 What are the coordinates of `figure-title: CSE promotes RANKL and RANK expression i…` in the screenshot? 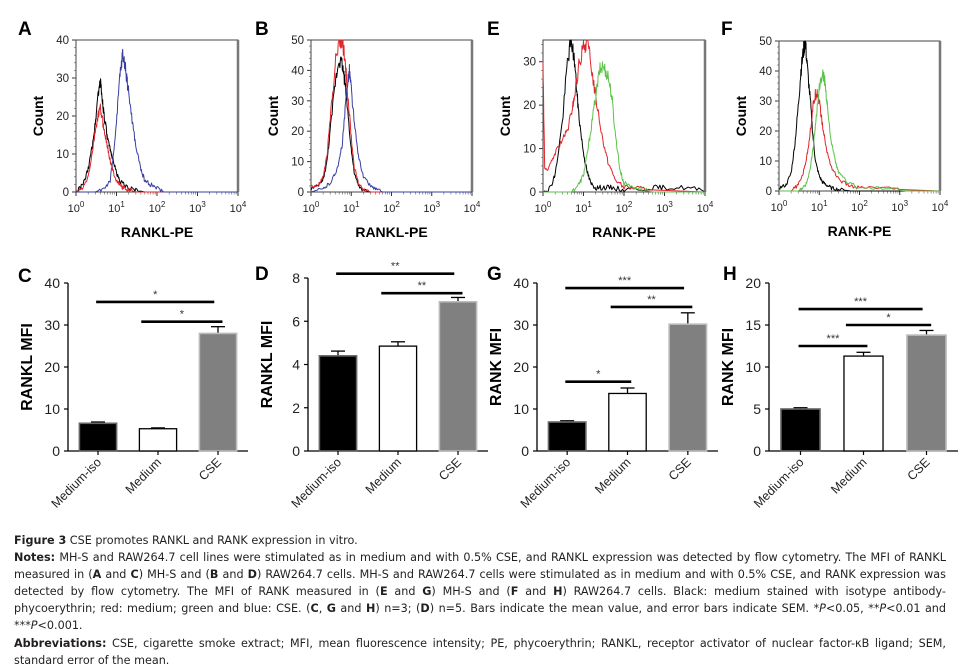 It's located at (212, 540).